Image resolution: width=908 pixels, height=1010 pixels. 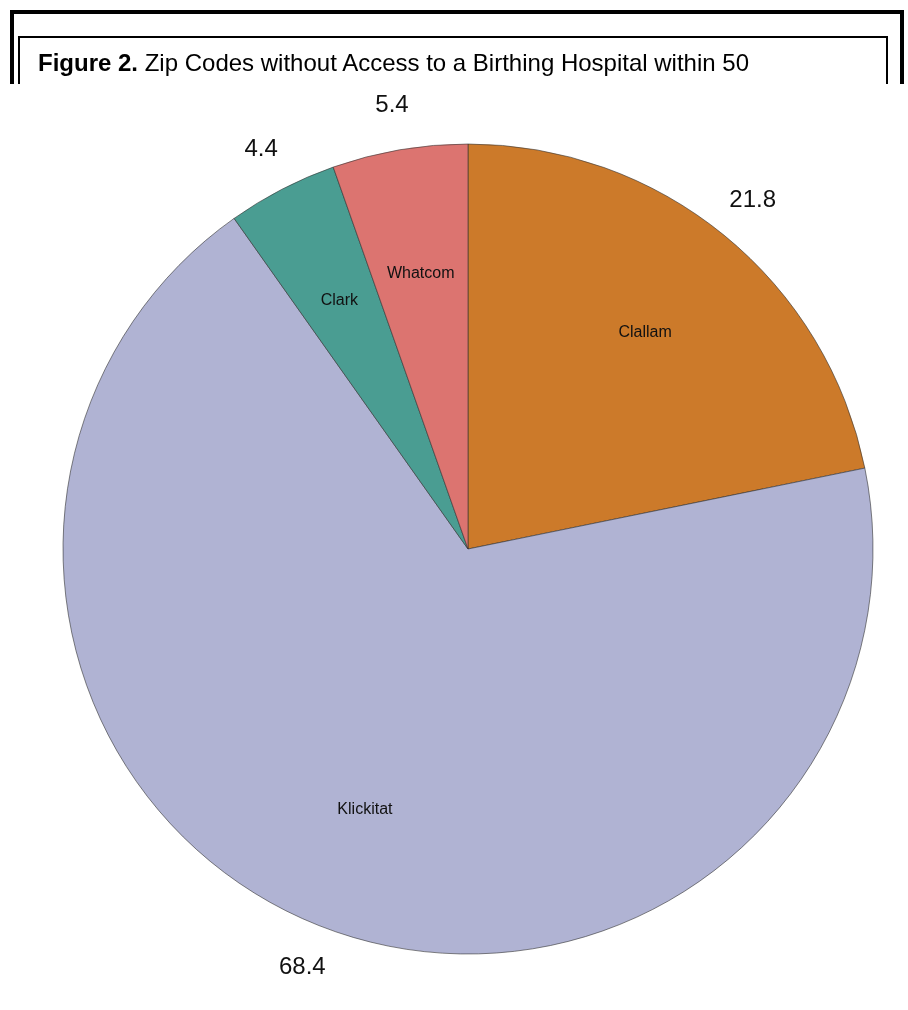 I want to click on slice-label: Whatcom, so click(x=420, y=273).